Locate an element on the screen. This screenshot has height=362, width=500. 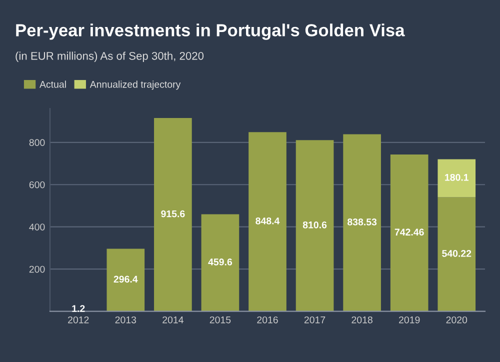
chart-subtitle: (in EUR millions) As of Sep 30th, 2020 is located at coordinates (110, 57).